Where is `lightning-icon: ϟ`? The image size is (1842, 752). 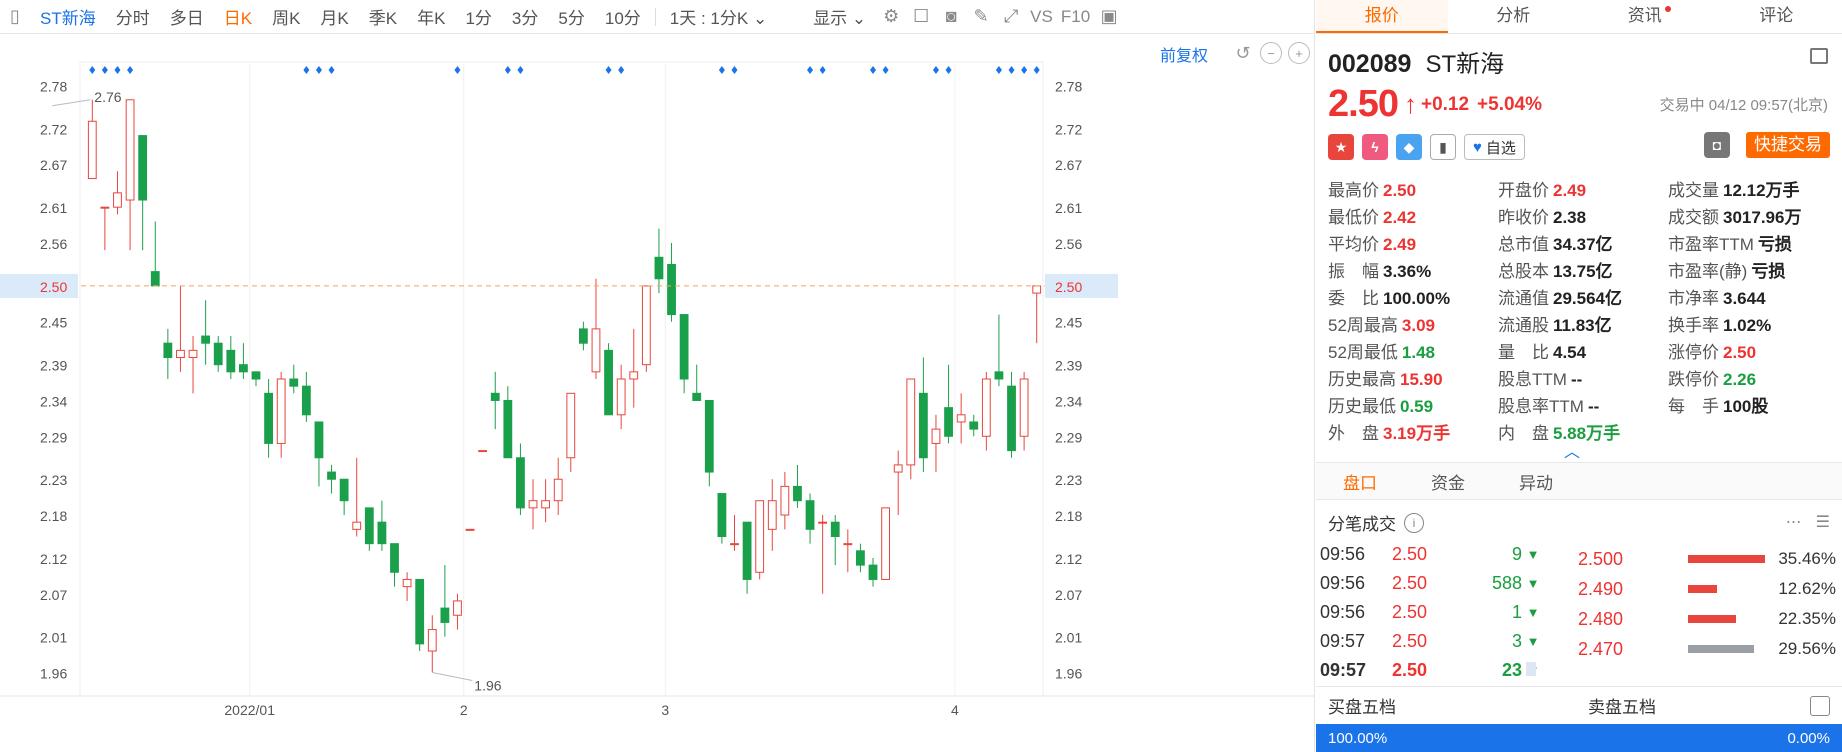
lightning-icon: ϟ is located at coordinates (1375, 147).